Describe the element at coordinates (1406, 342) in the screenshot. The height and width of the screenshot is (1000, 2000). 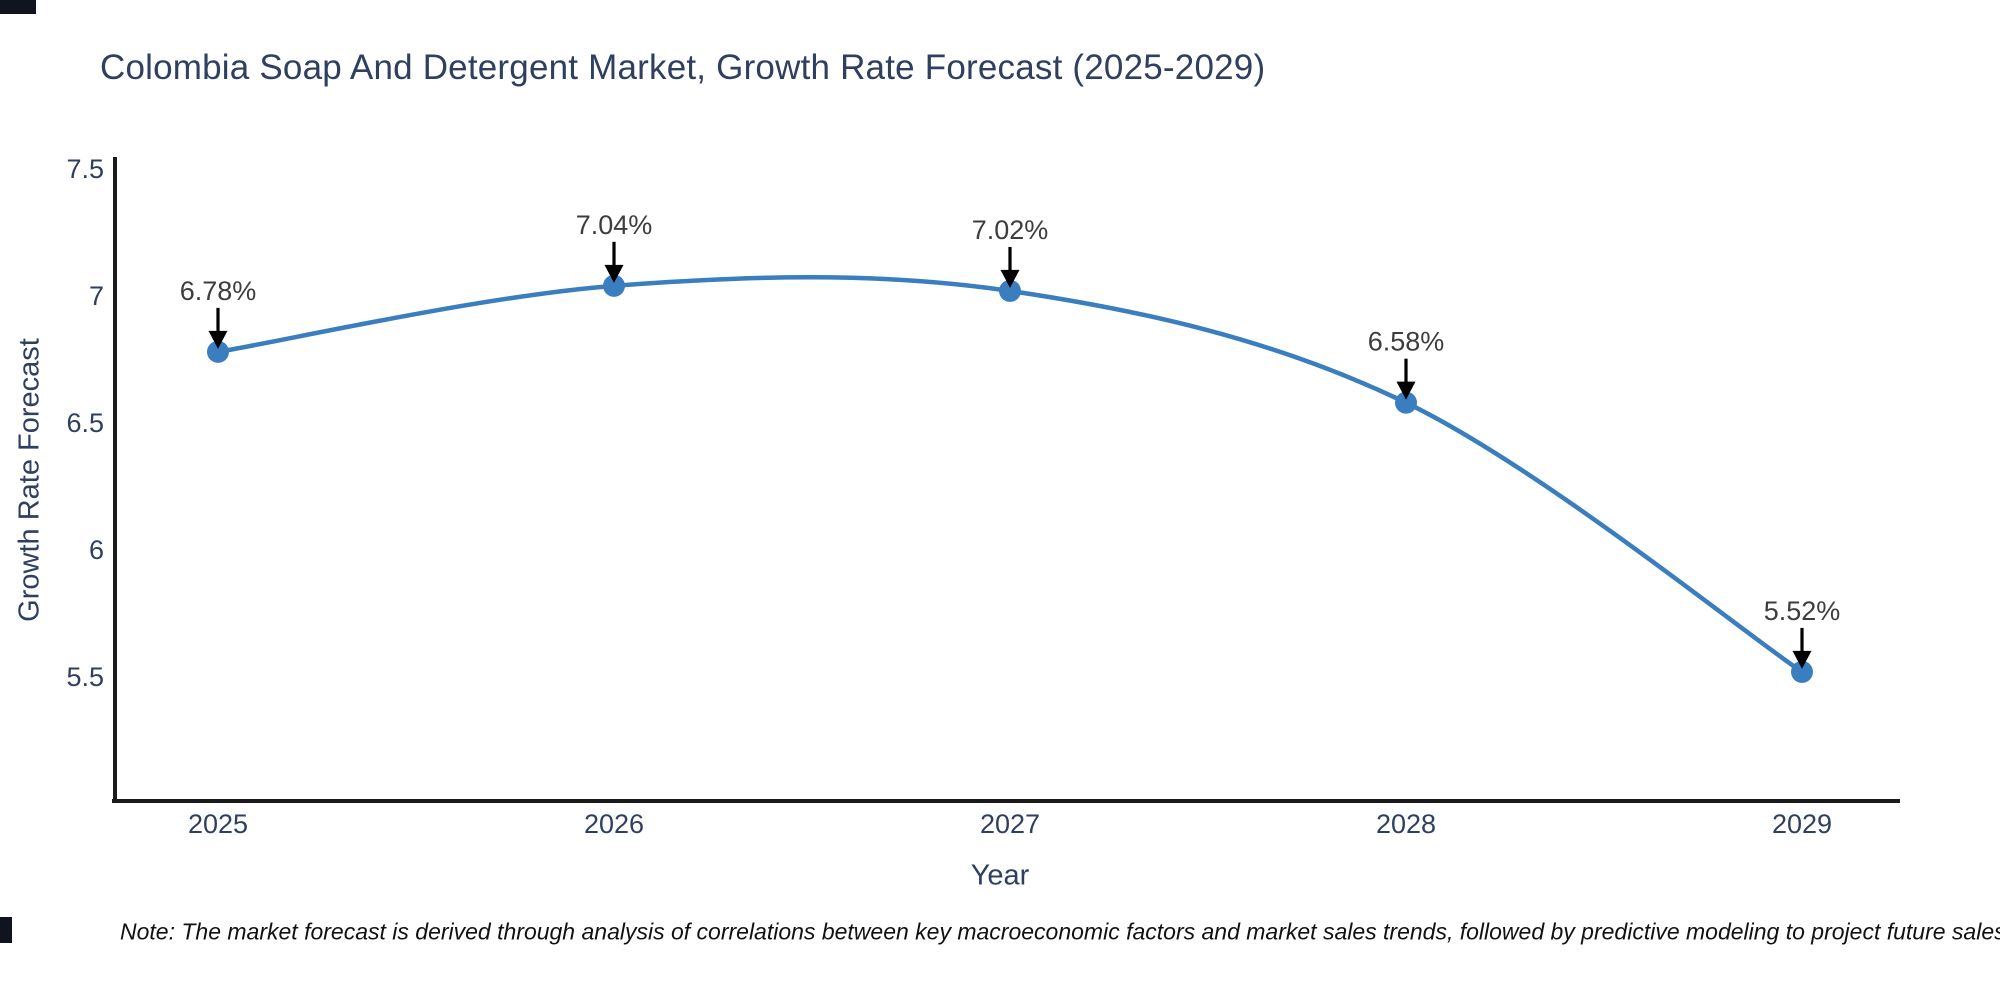
I see `data-point-label: 6.58%` at that location.